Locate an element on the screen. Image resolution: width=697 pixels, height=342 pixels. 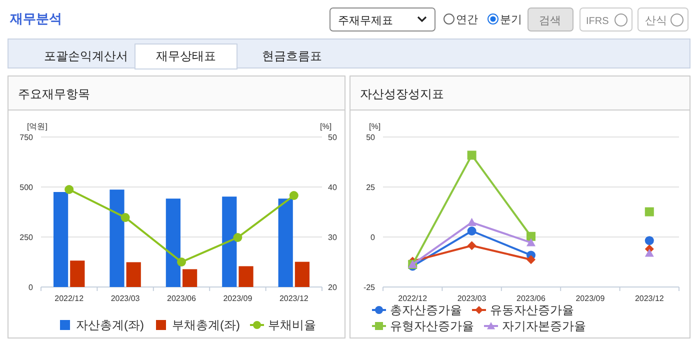
y-tick-label: -25 is located at coordinates (369, 287).